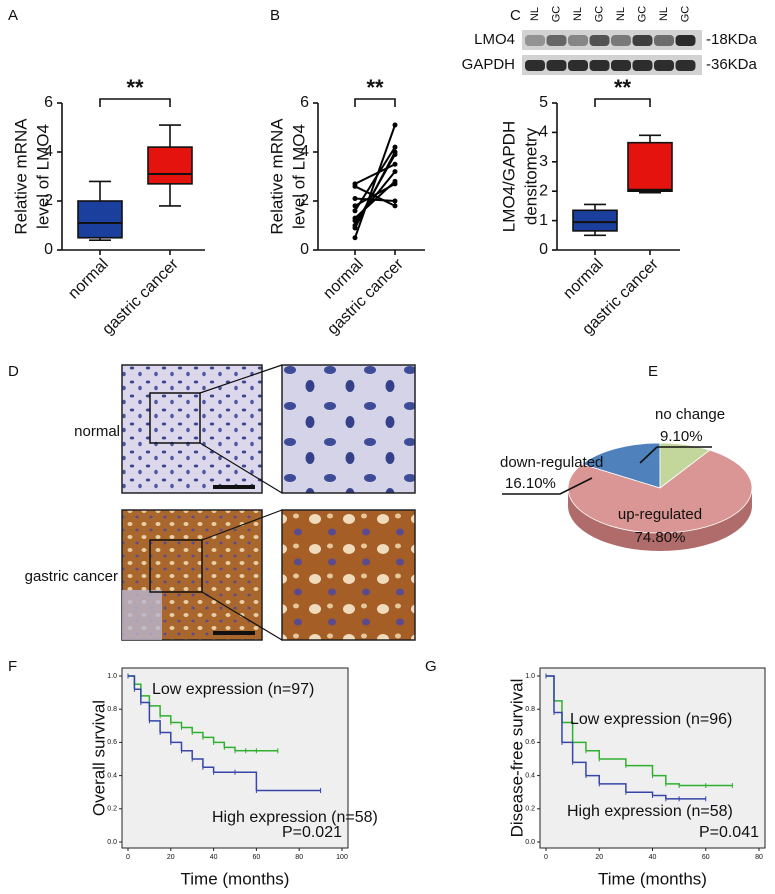  I want to click on ihc-row-label: gastric cancer, so click(71, 576).